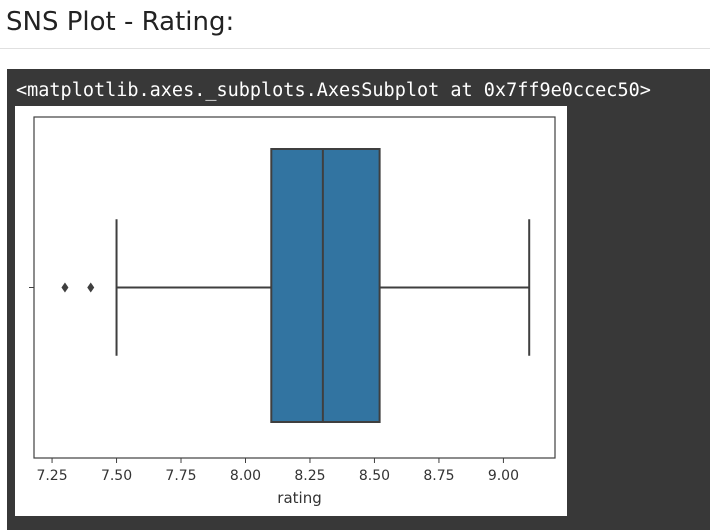  What do you see at coordinates (503, 476) in the screenshot?
I see `x-tick-label: 9.00` at bounding box center [503, 476].